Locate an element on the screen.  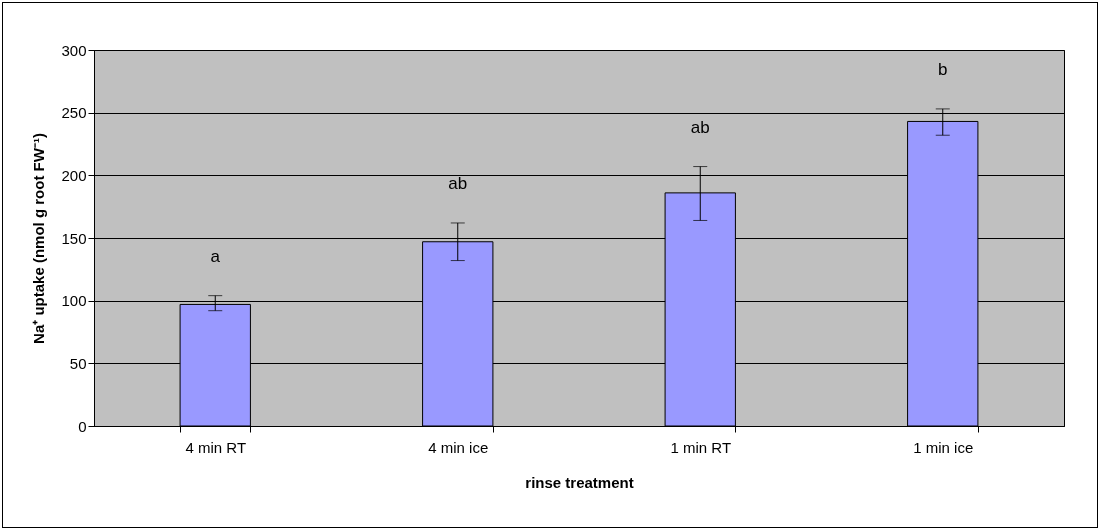
annotation: a is located at coordinates (215, 256).